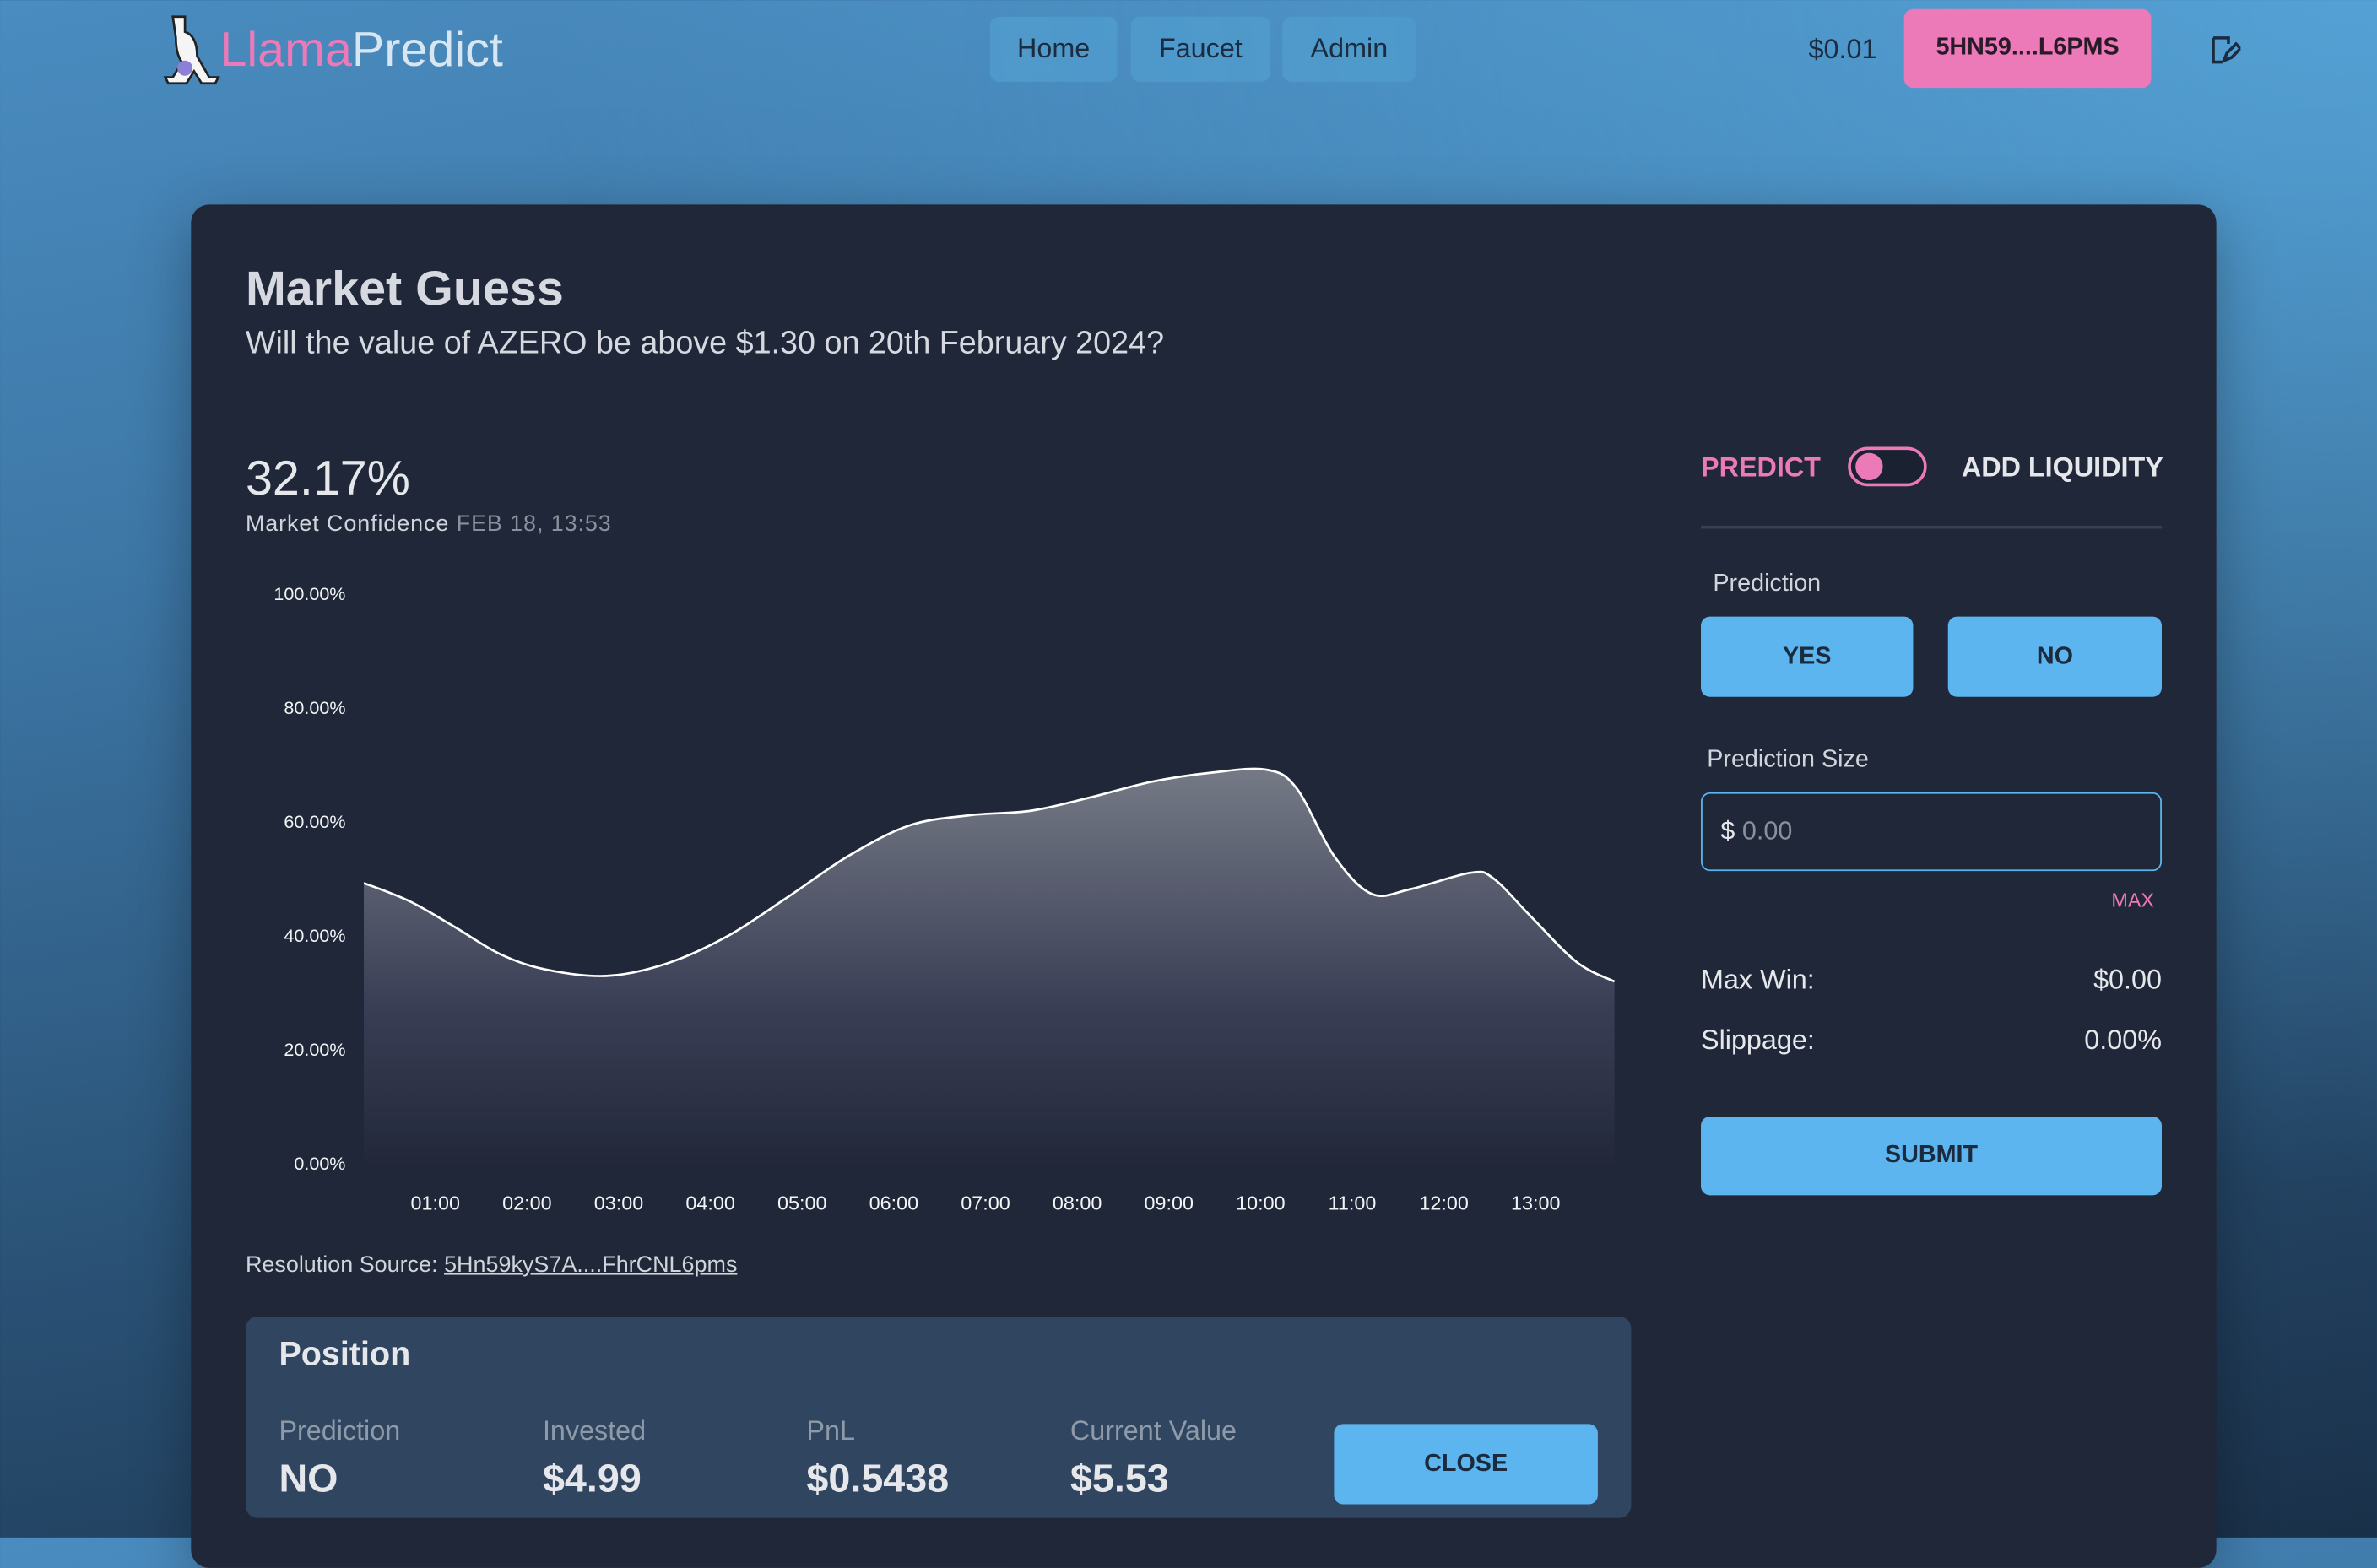 The image size is (2377, 1568). Describe the element at coordinates (1728, 831) in the screenshot. I see `currency: $` at that location.